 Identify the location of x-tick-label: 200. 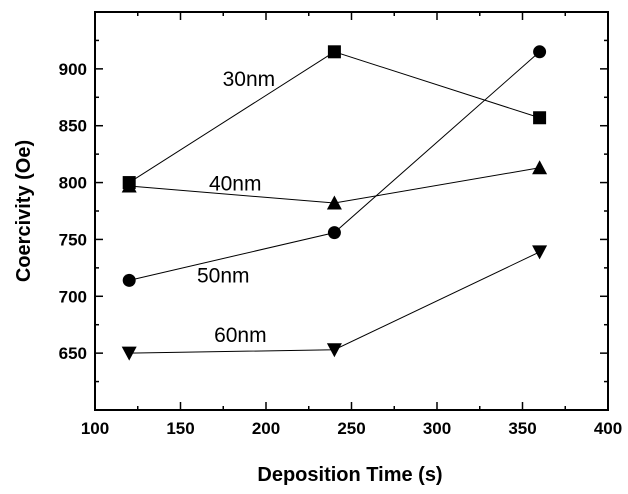
(266, 428).